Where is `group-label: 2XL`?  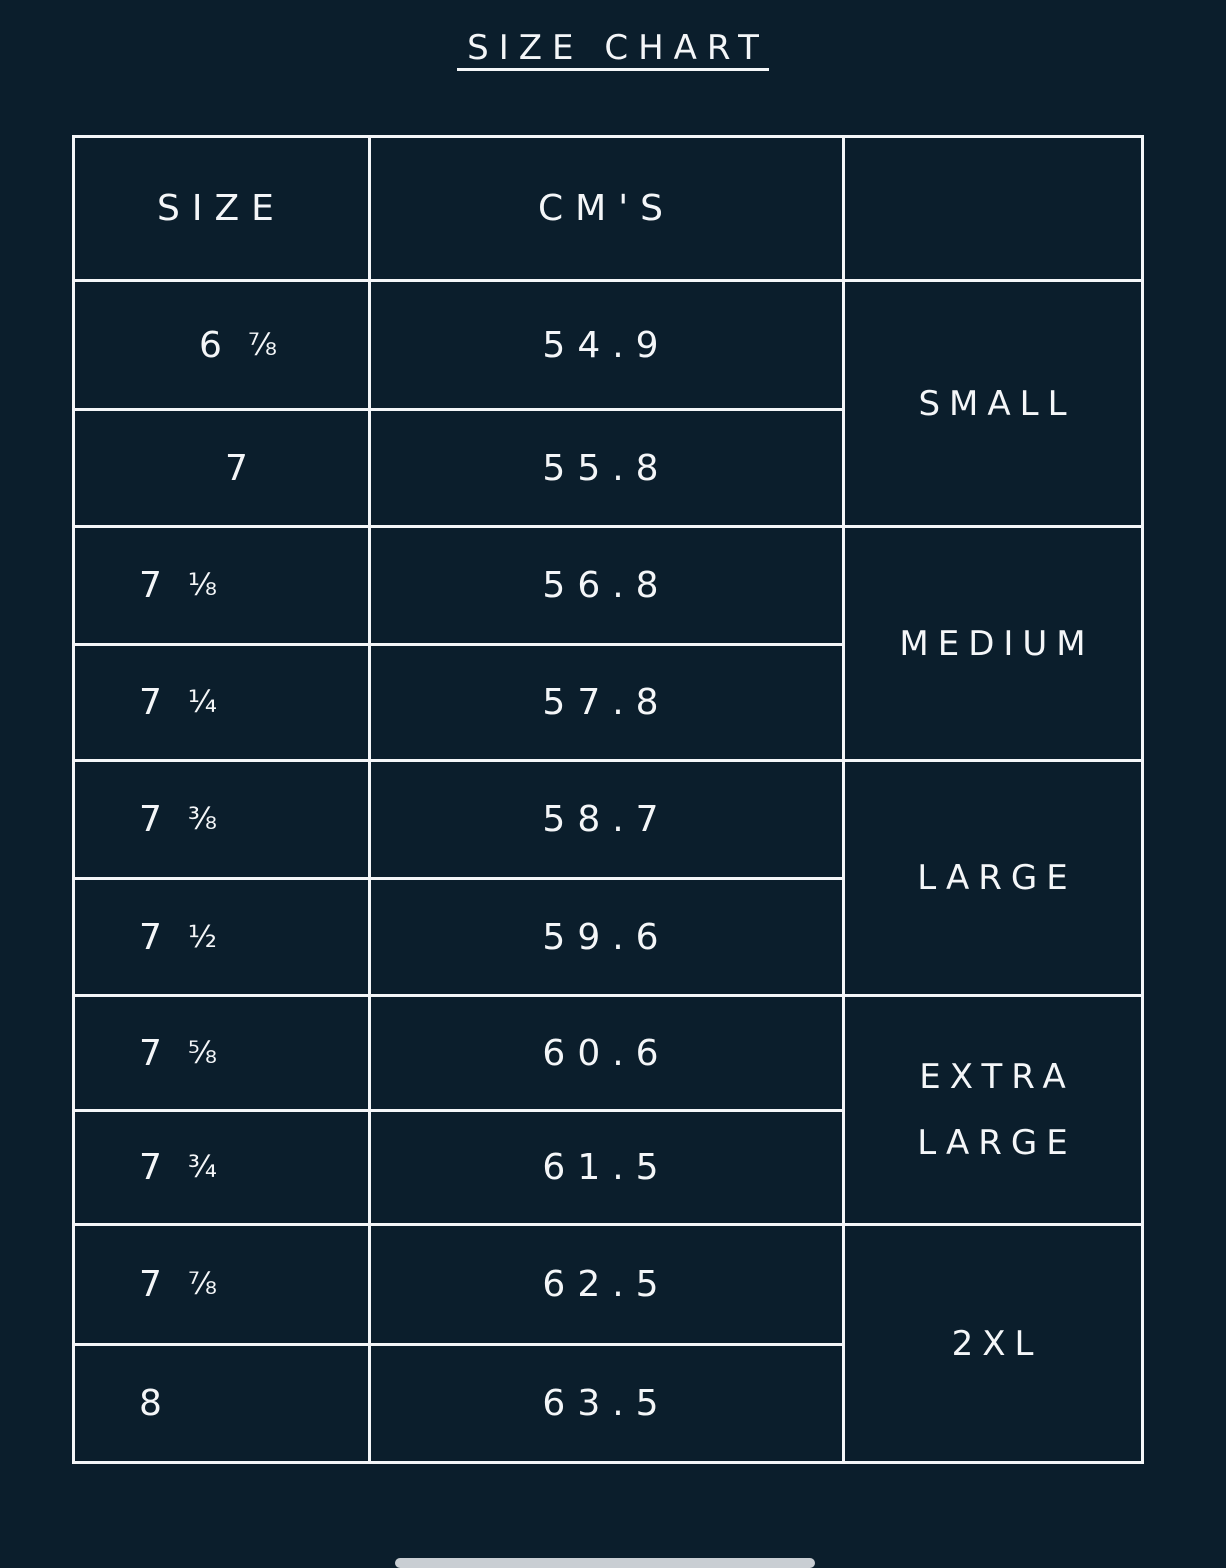 group-label: 2XL is located at coordinates (997, 1343).